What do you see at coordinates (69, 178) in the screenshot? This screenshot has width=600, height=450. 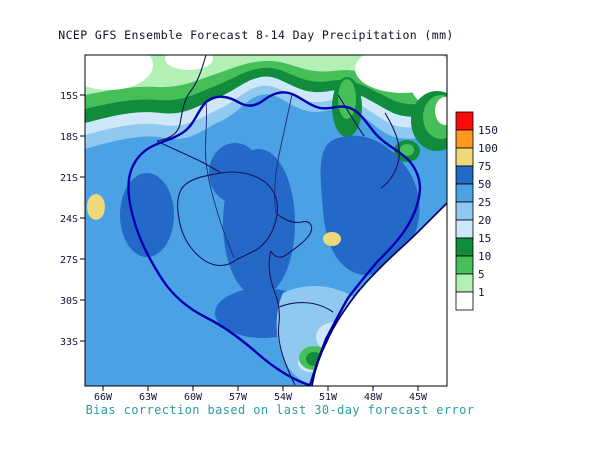 I see `y-axis-label: 21S` at bounding box center [69, 178].